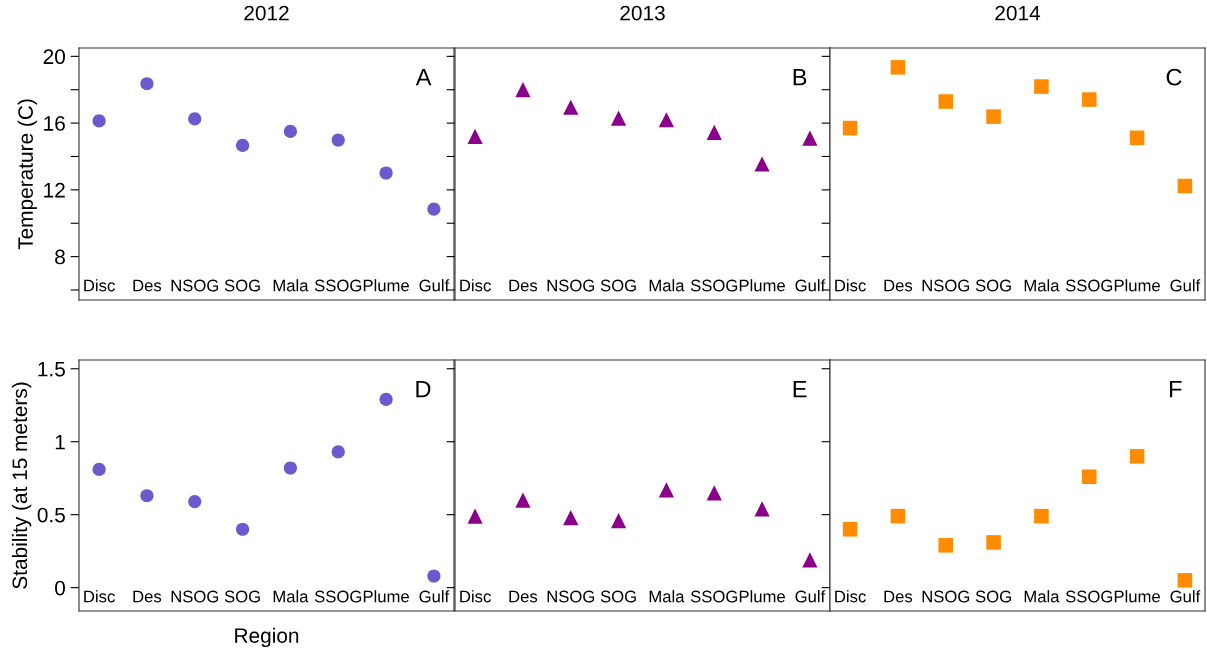 The height and width of the screenshot is (656, 1207). What do you see at coordinates (423, 389) in the screenshot?
I see `annotation: D` at bounding box center [423, 389].